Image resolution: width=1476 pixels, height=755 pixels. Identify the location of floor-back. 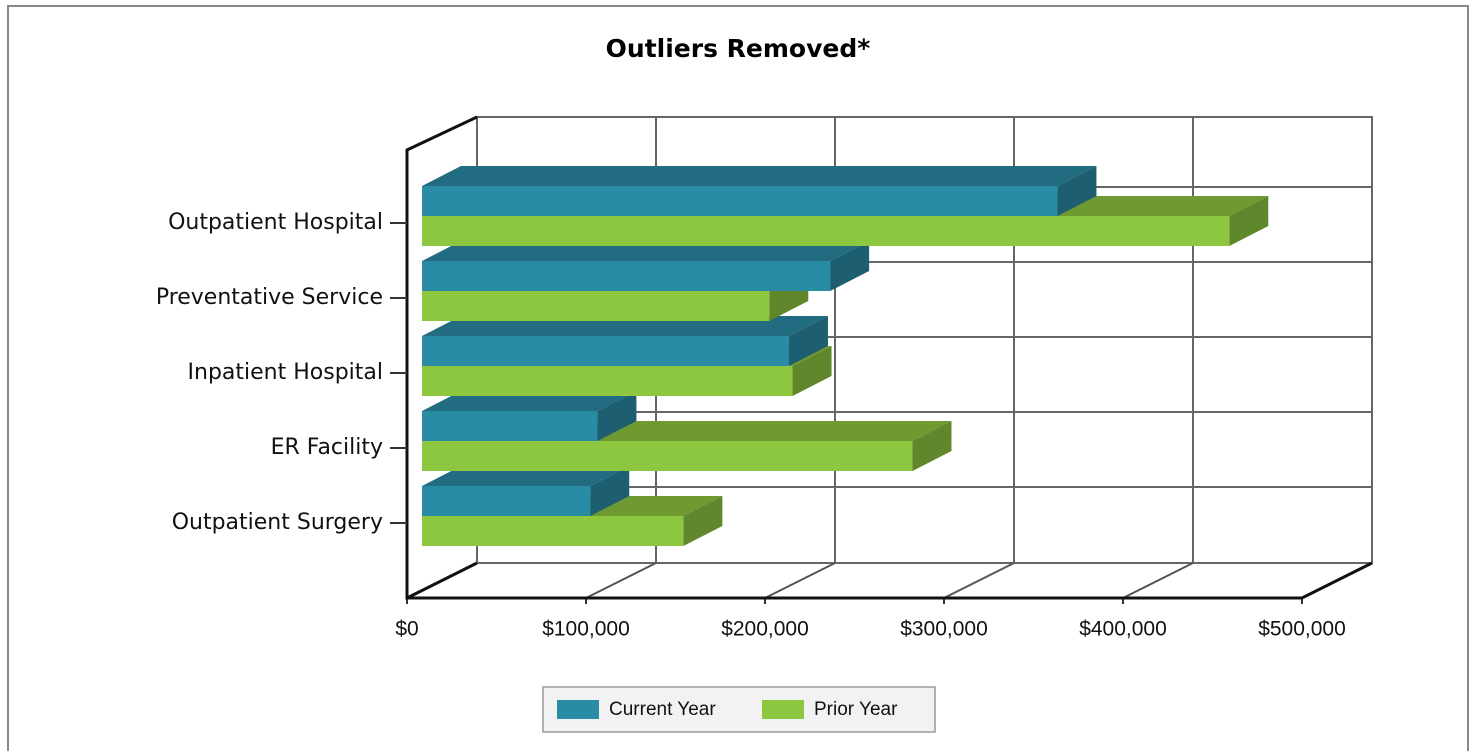
(442, 580).